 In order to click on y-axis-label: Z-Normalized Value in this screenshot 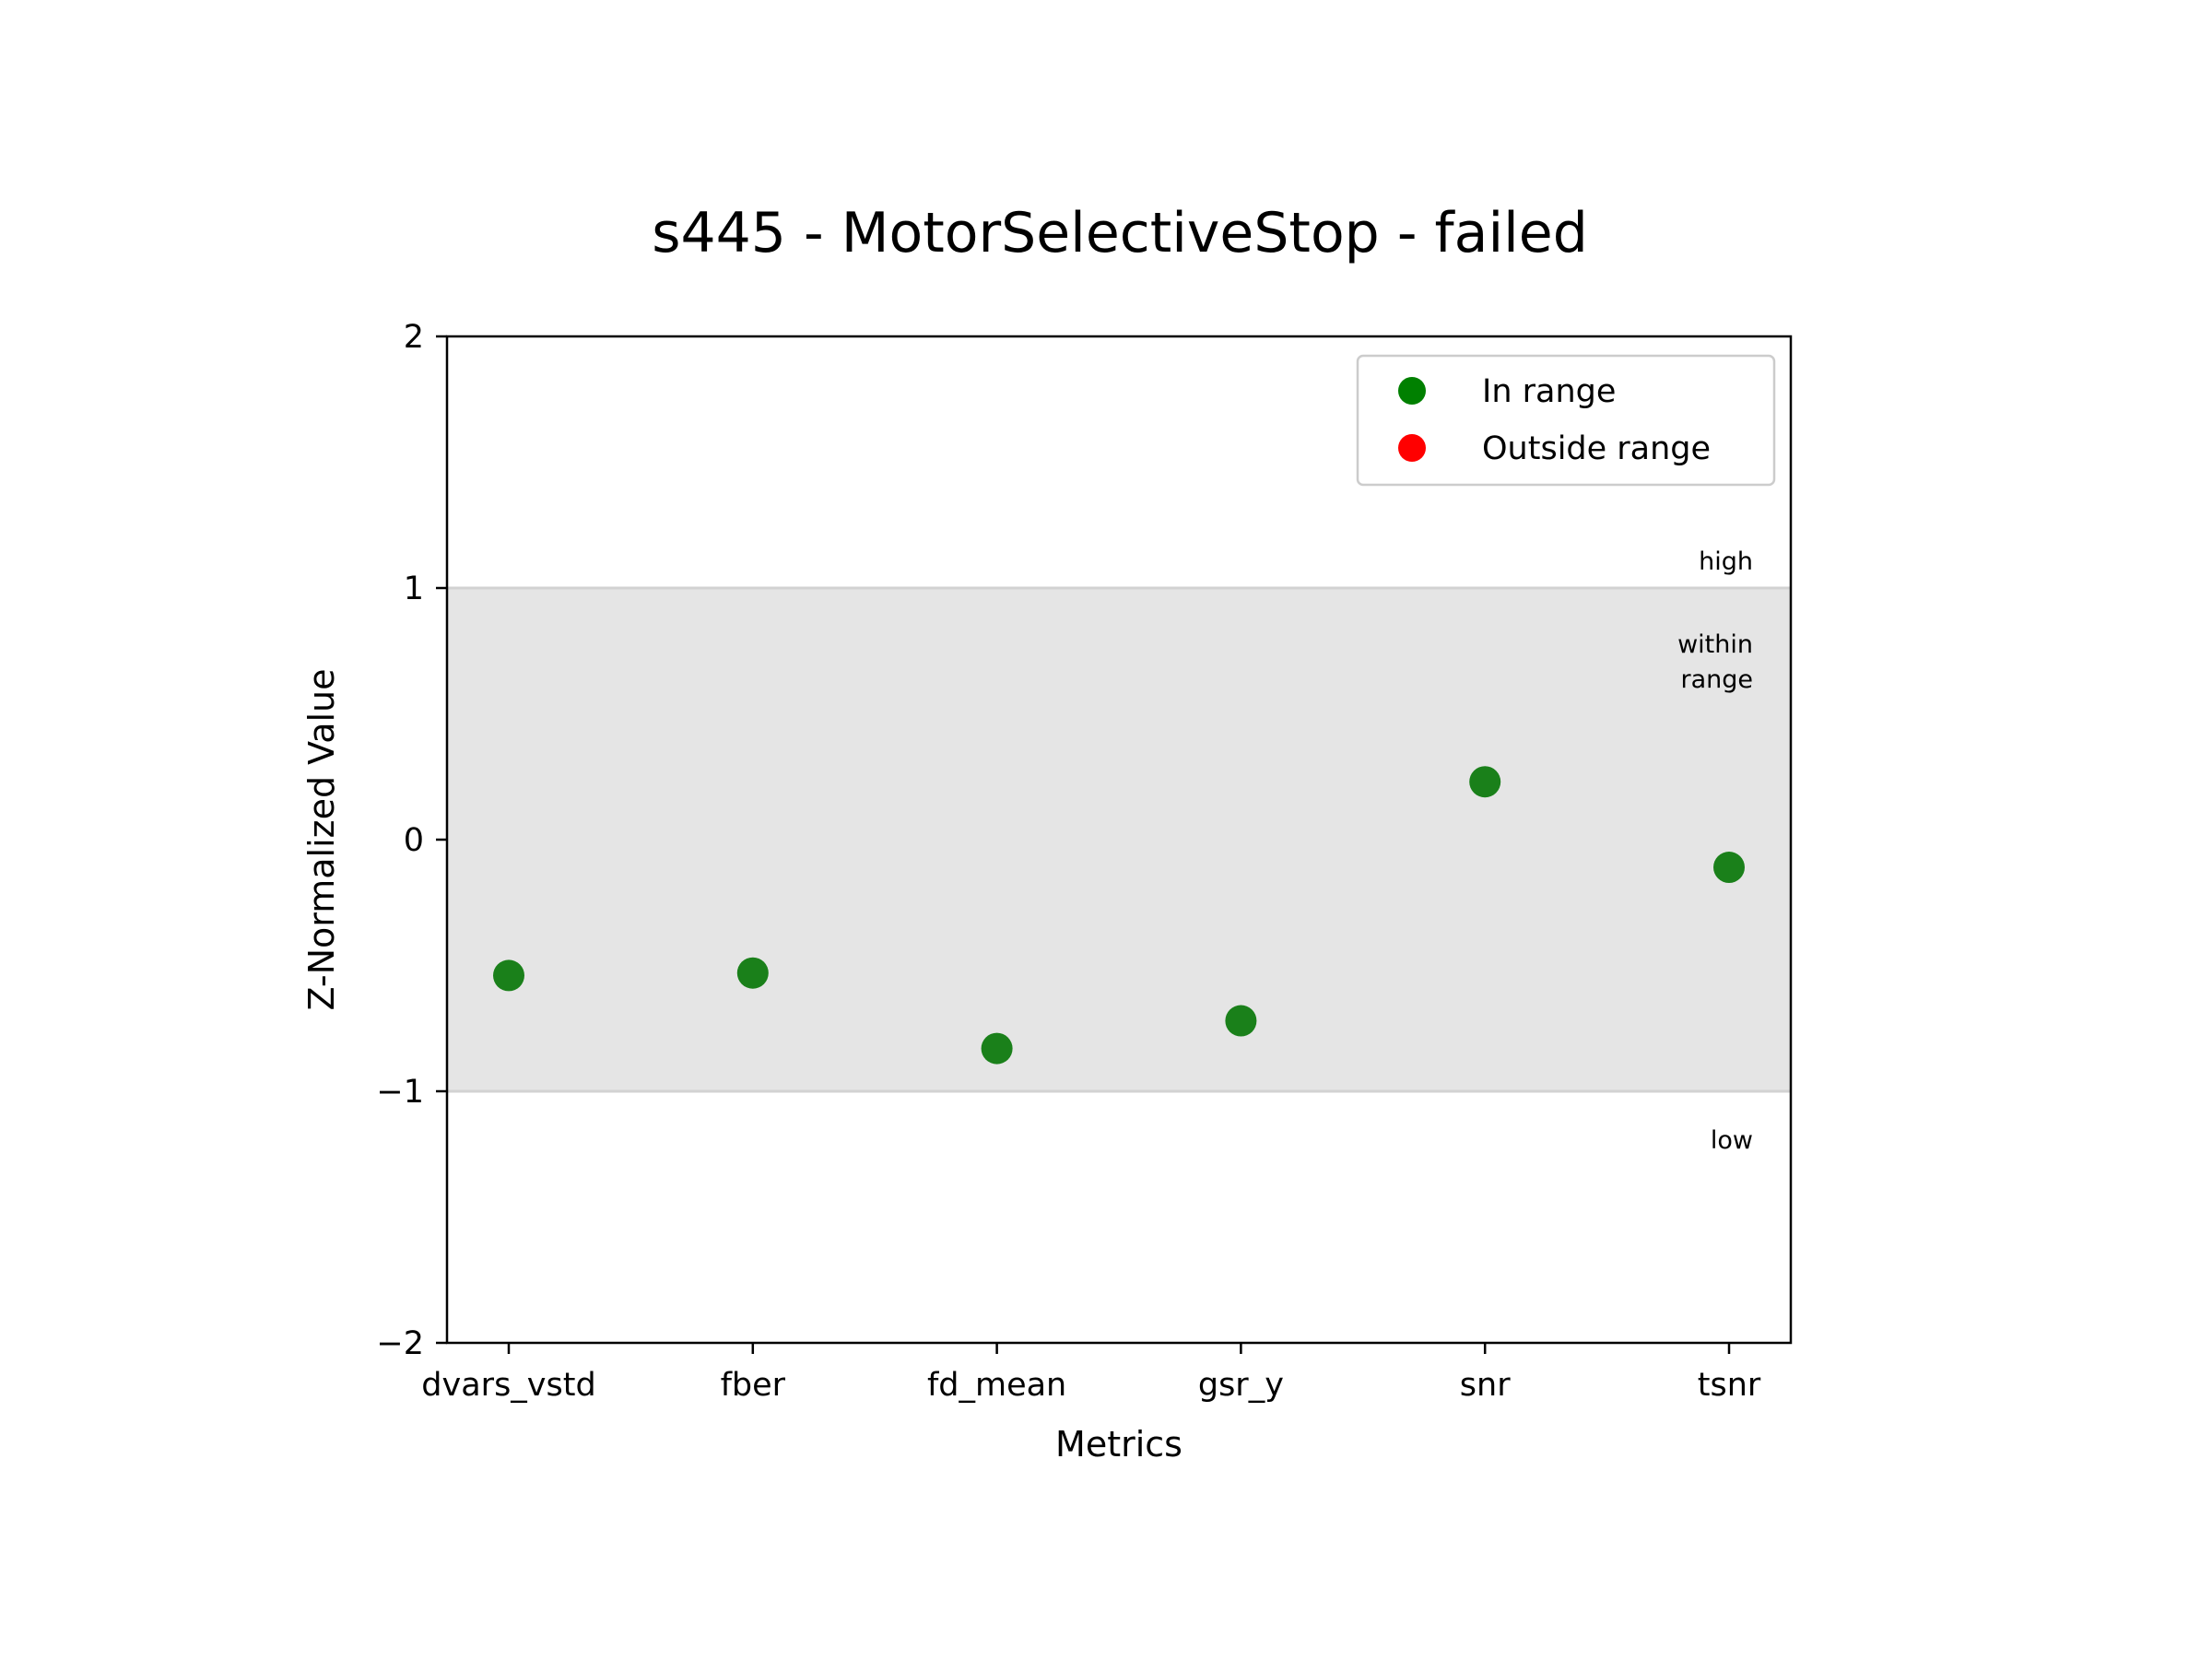, I will do `click(321, 839)`.